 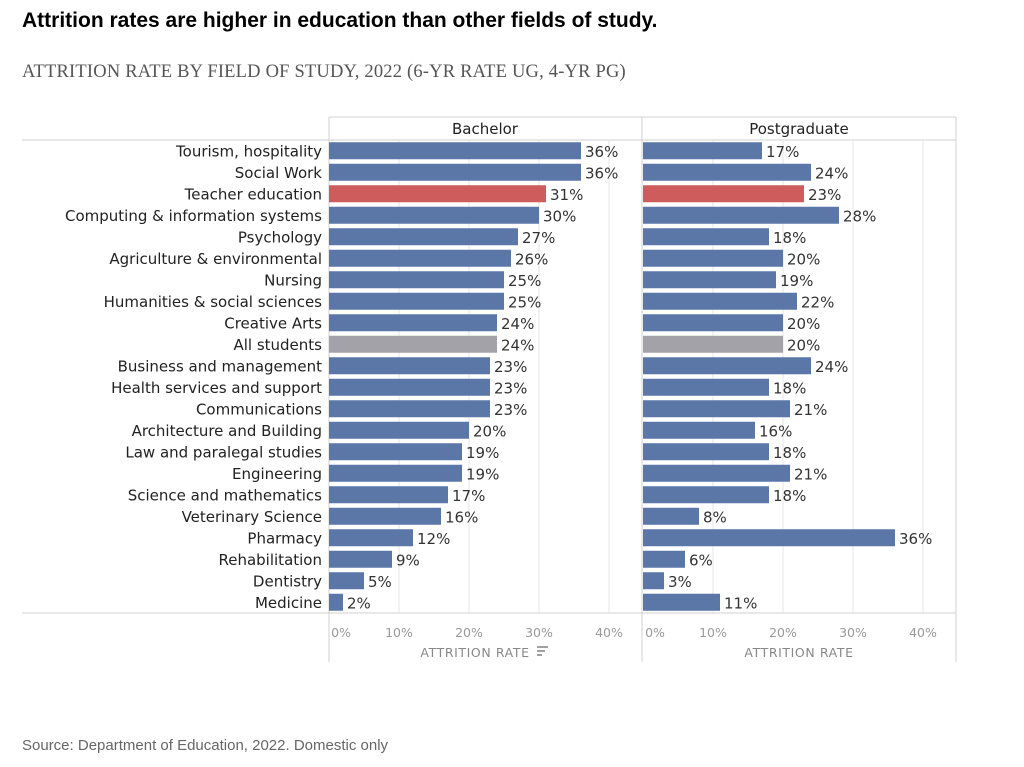 I want to click on category-label: Tourism, hospitality, so click(x=248, y=151).